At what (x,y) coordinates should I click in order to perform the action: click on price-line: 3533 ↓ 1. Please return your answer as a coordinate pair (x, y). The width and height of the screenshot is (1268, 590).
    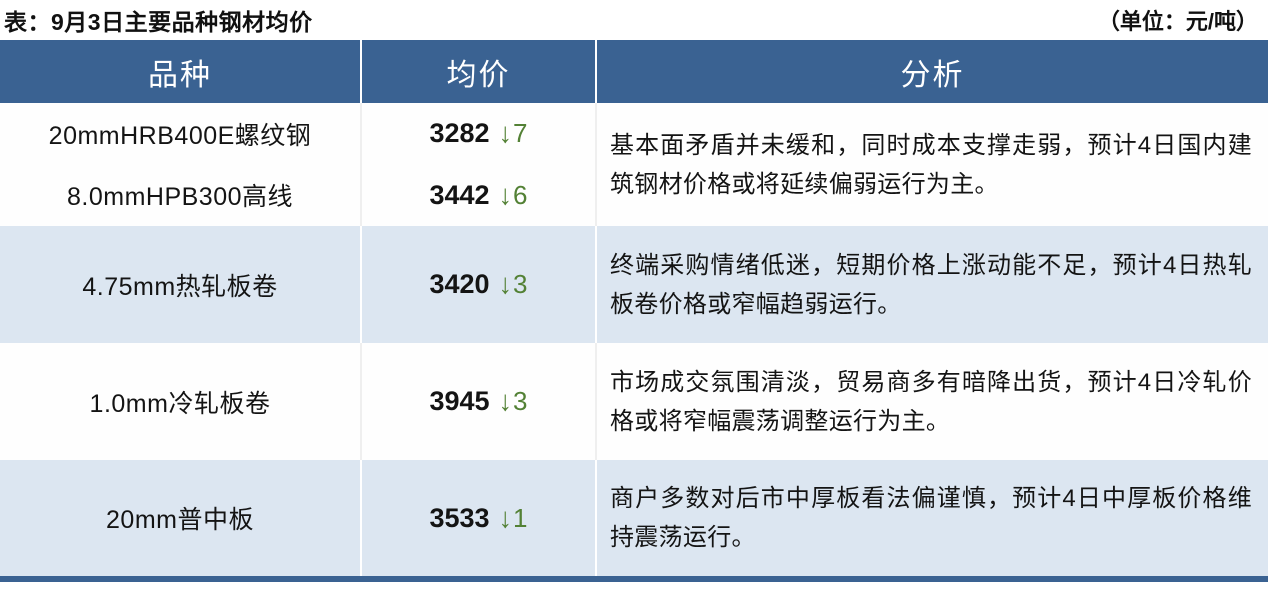
    Looking at the image, I should click on (478, 517).